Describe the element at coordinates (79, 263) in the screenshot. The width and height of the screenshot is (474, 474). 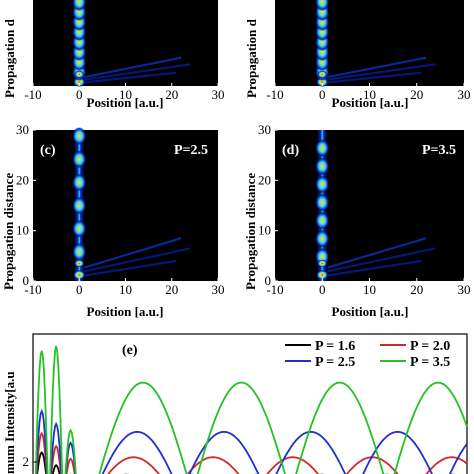
I see `panel-c-focus-spot` at that location.